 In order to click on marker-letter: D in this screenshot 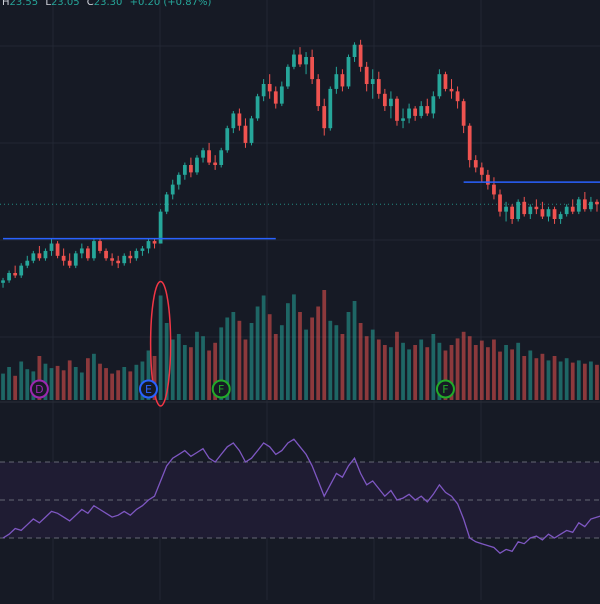, I will do `click(39, 389)`.